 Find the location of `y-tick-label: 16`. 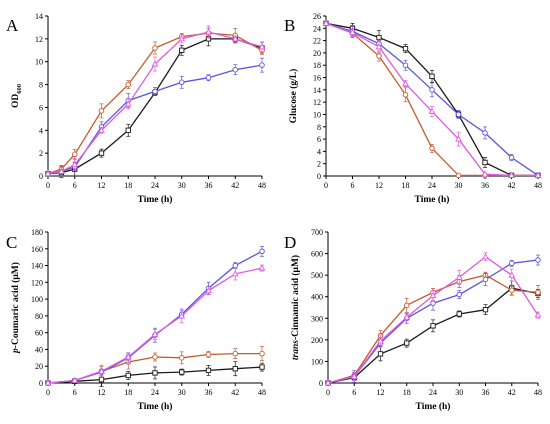

y-tick-label: 16 is located at coordinates (317, 78).